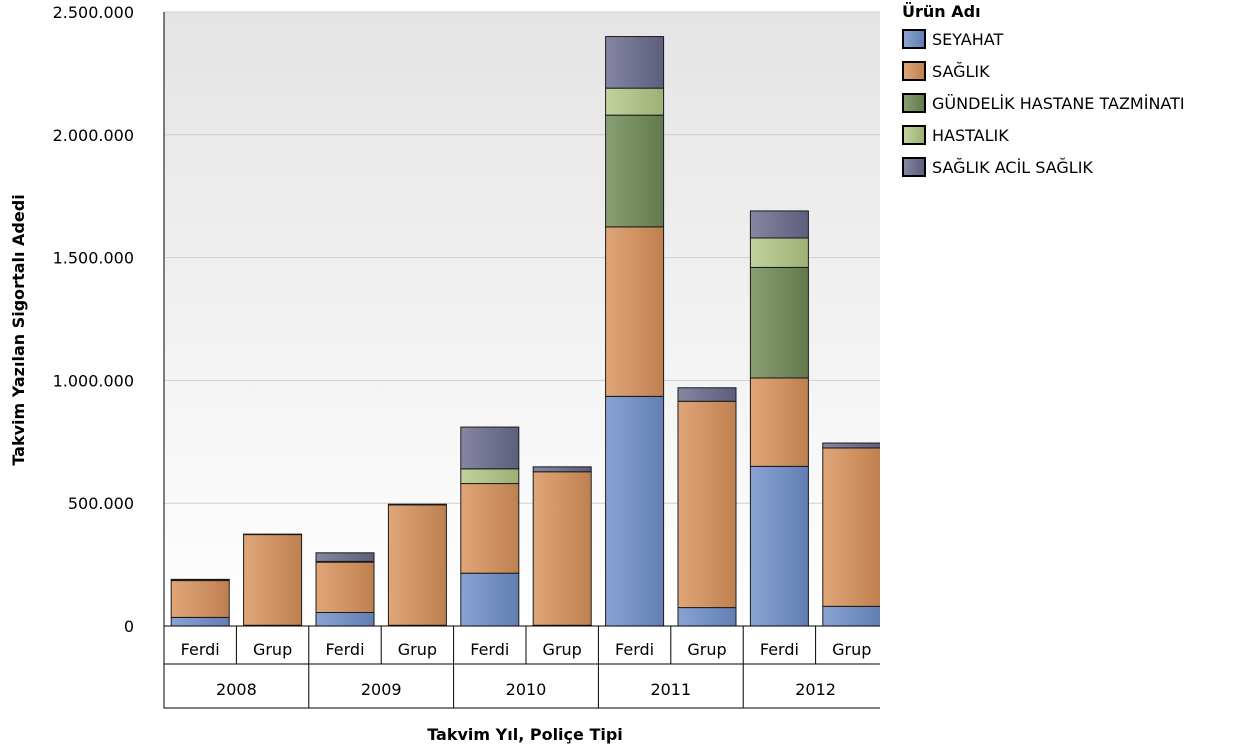 Image resolution: width=1241 pixels, height=749 pixels. What do you see at coordinates (941, 11) in the screenshot?
I see `legend-title: Ürün Adı` at bounding box center [941, 11].